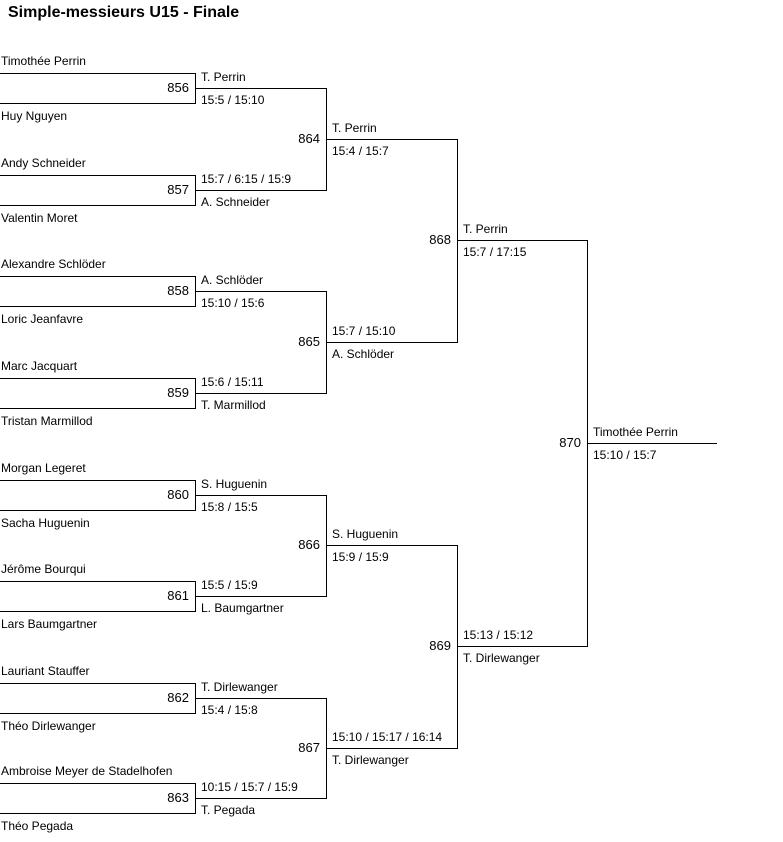 The image size is (783, 842). I want to click on match-number: 859, so click(178, 392).